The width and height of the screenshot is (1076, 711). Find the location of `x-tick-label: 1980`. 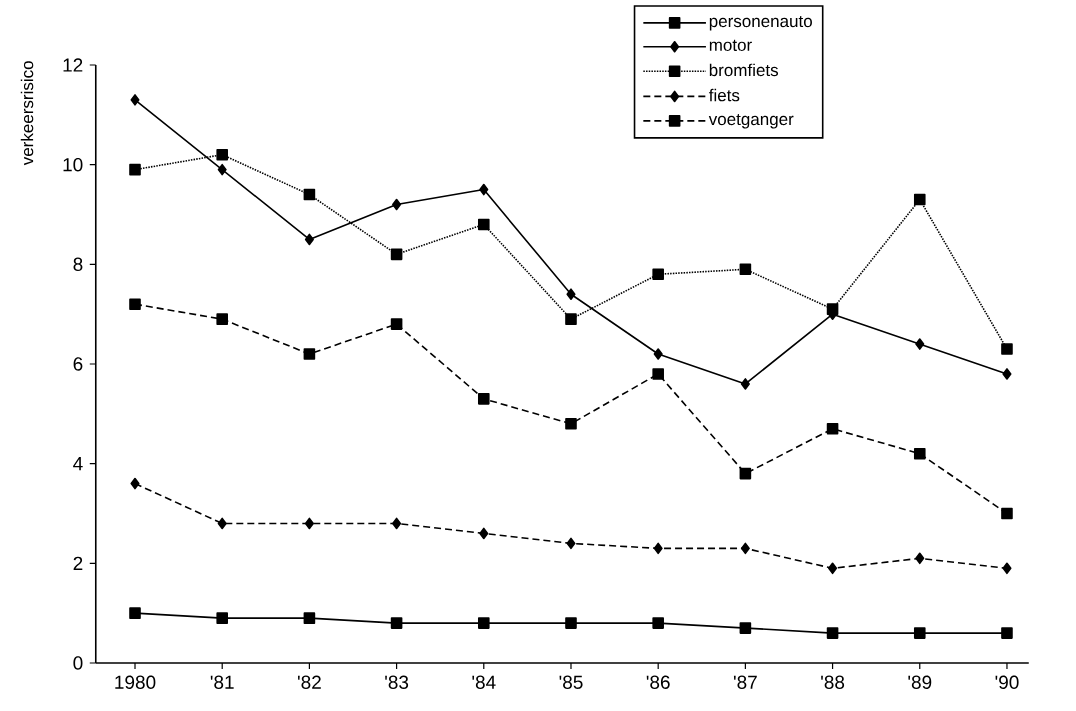

x-tick-label: 1980 is located at coordinates (135, 682).